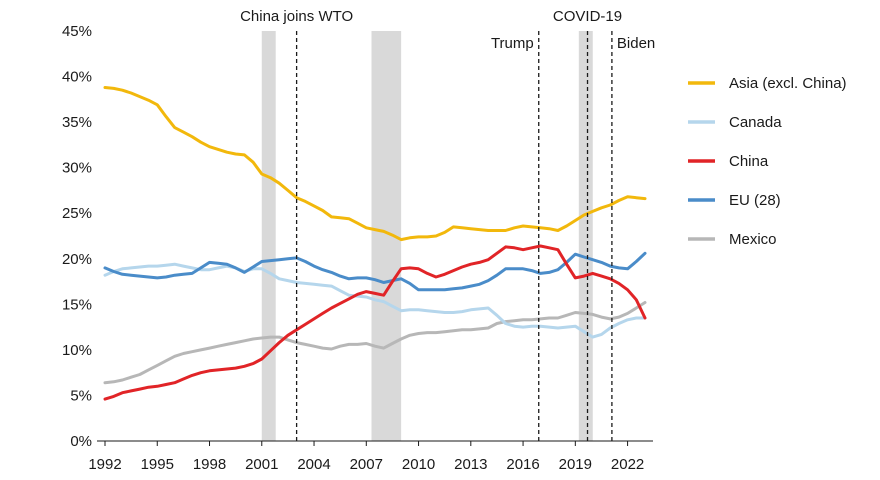 The image size is (880, 480). Describe the element at coordinates (77, 31) in the screenshot. I see `y-tick-label: 45%` at that location.